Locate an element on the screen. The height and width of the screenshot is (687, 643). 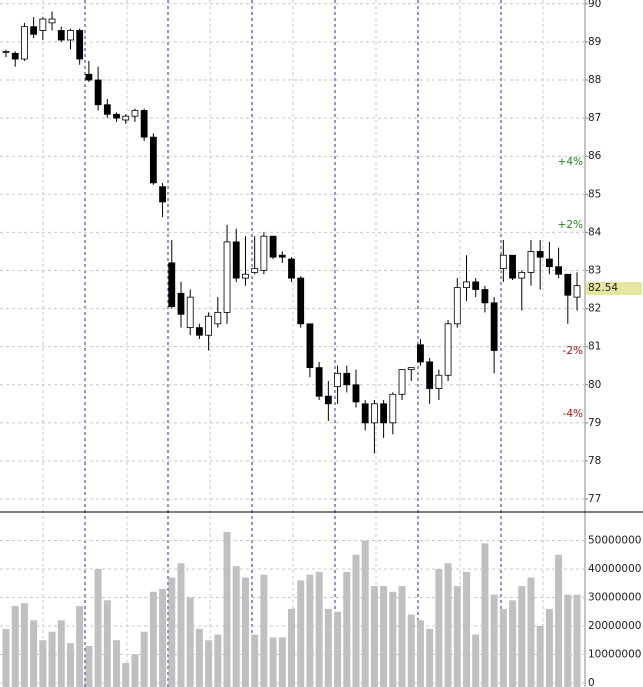
y-tick-label: 79 is located at coordinates (594, 423).